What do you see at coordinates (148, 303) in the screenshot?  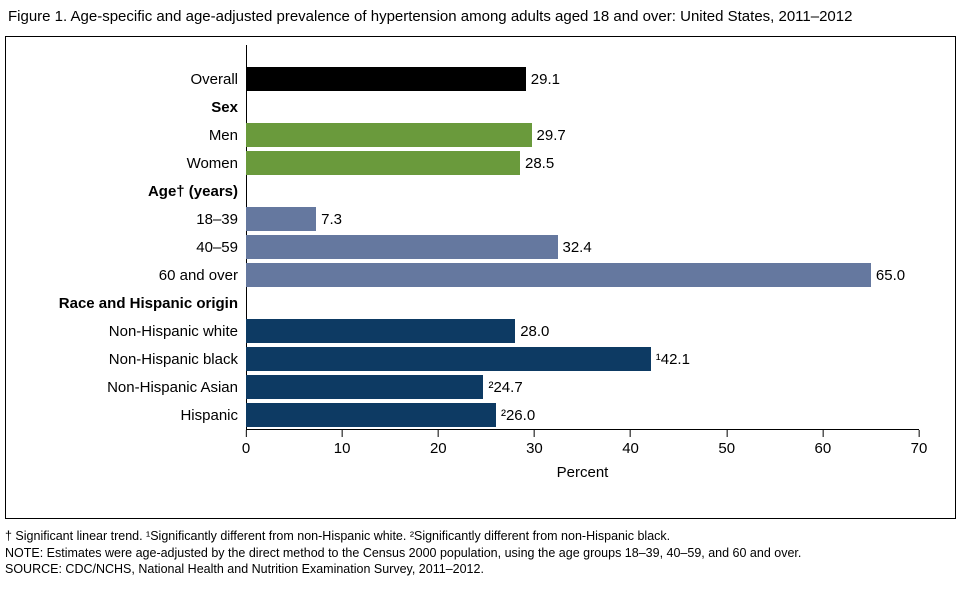 I see `group-header-label: Race and Hispanic origin` at bounding box center [148, 303].